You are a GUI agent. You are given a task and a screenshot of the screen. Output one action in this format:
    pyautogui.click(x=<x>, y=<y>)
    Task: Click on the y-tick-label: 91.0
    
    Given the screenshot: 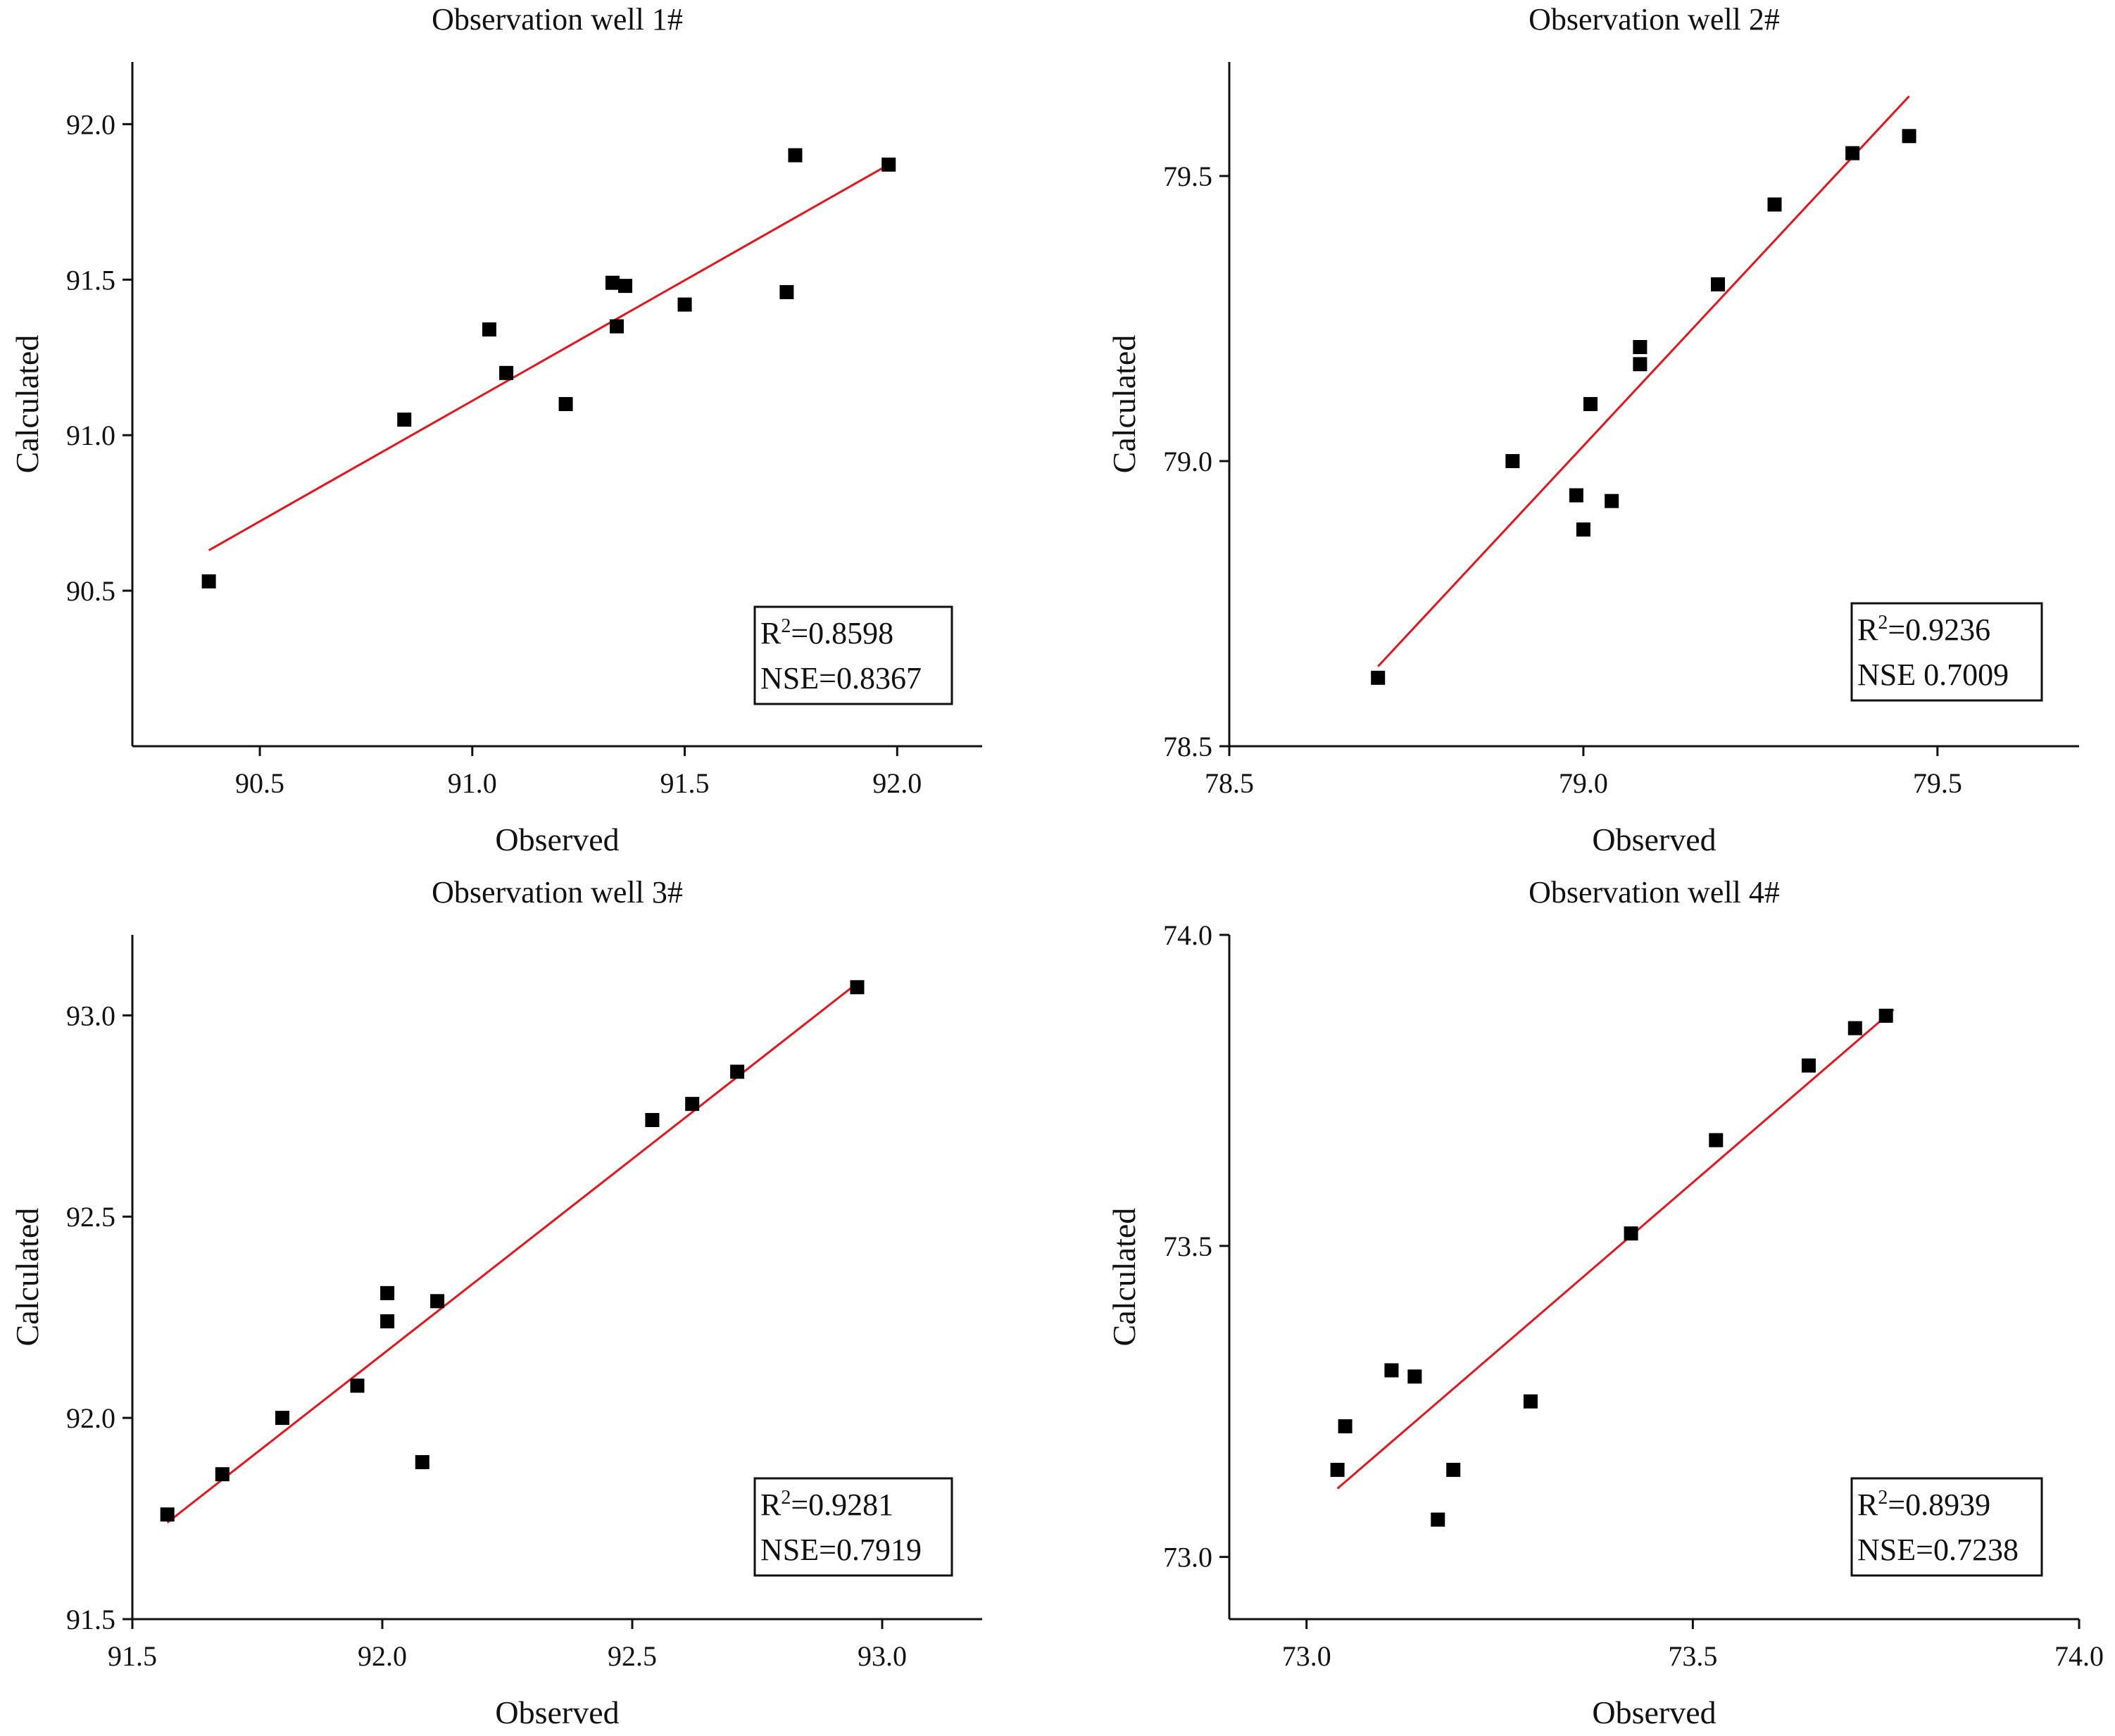 What is the action you would take?
    pyautogui.click(x=90, y=435)
    